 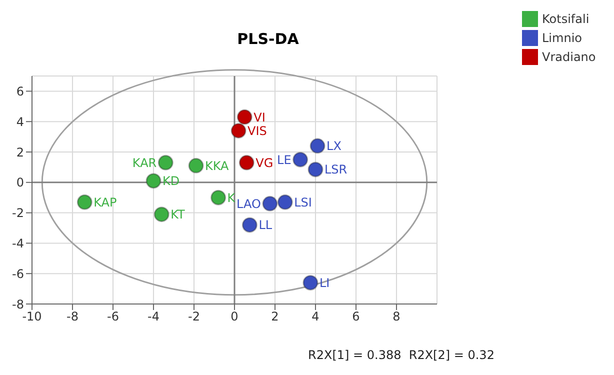 I want to click on annotation: VIS, so click(x=257, y=131).